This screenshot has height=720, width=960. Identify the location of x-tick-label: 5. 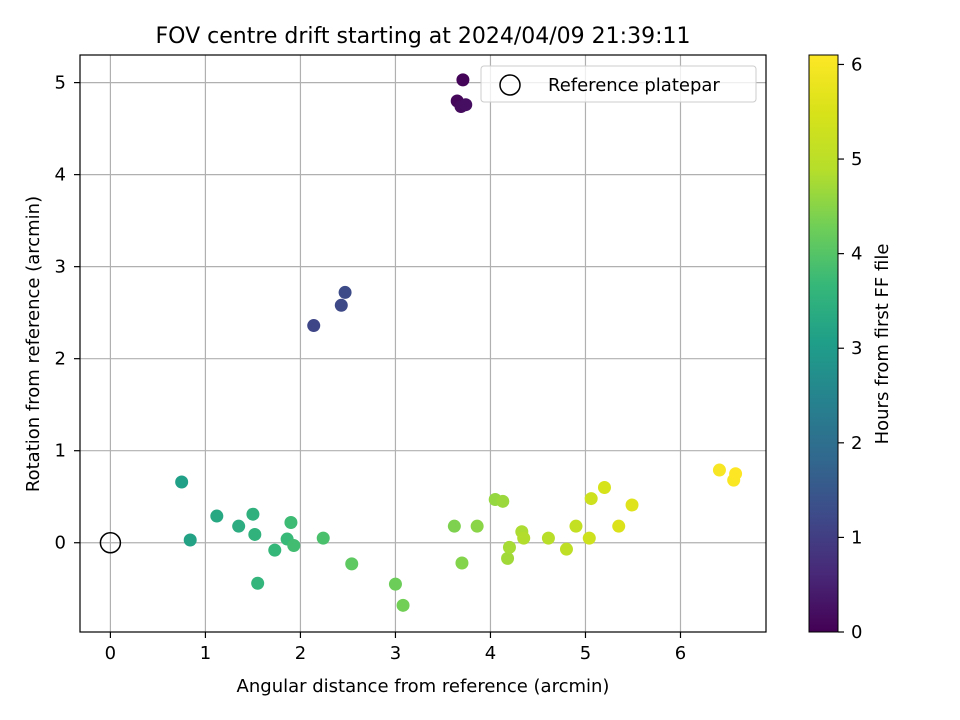
(585, 653).